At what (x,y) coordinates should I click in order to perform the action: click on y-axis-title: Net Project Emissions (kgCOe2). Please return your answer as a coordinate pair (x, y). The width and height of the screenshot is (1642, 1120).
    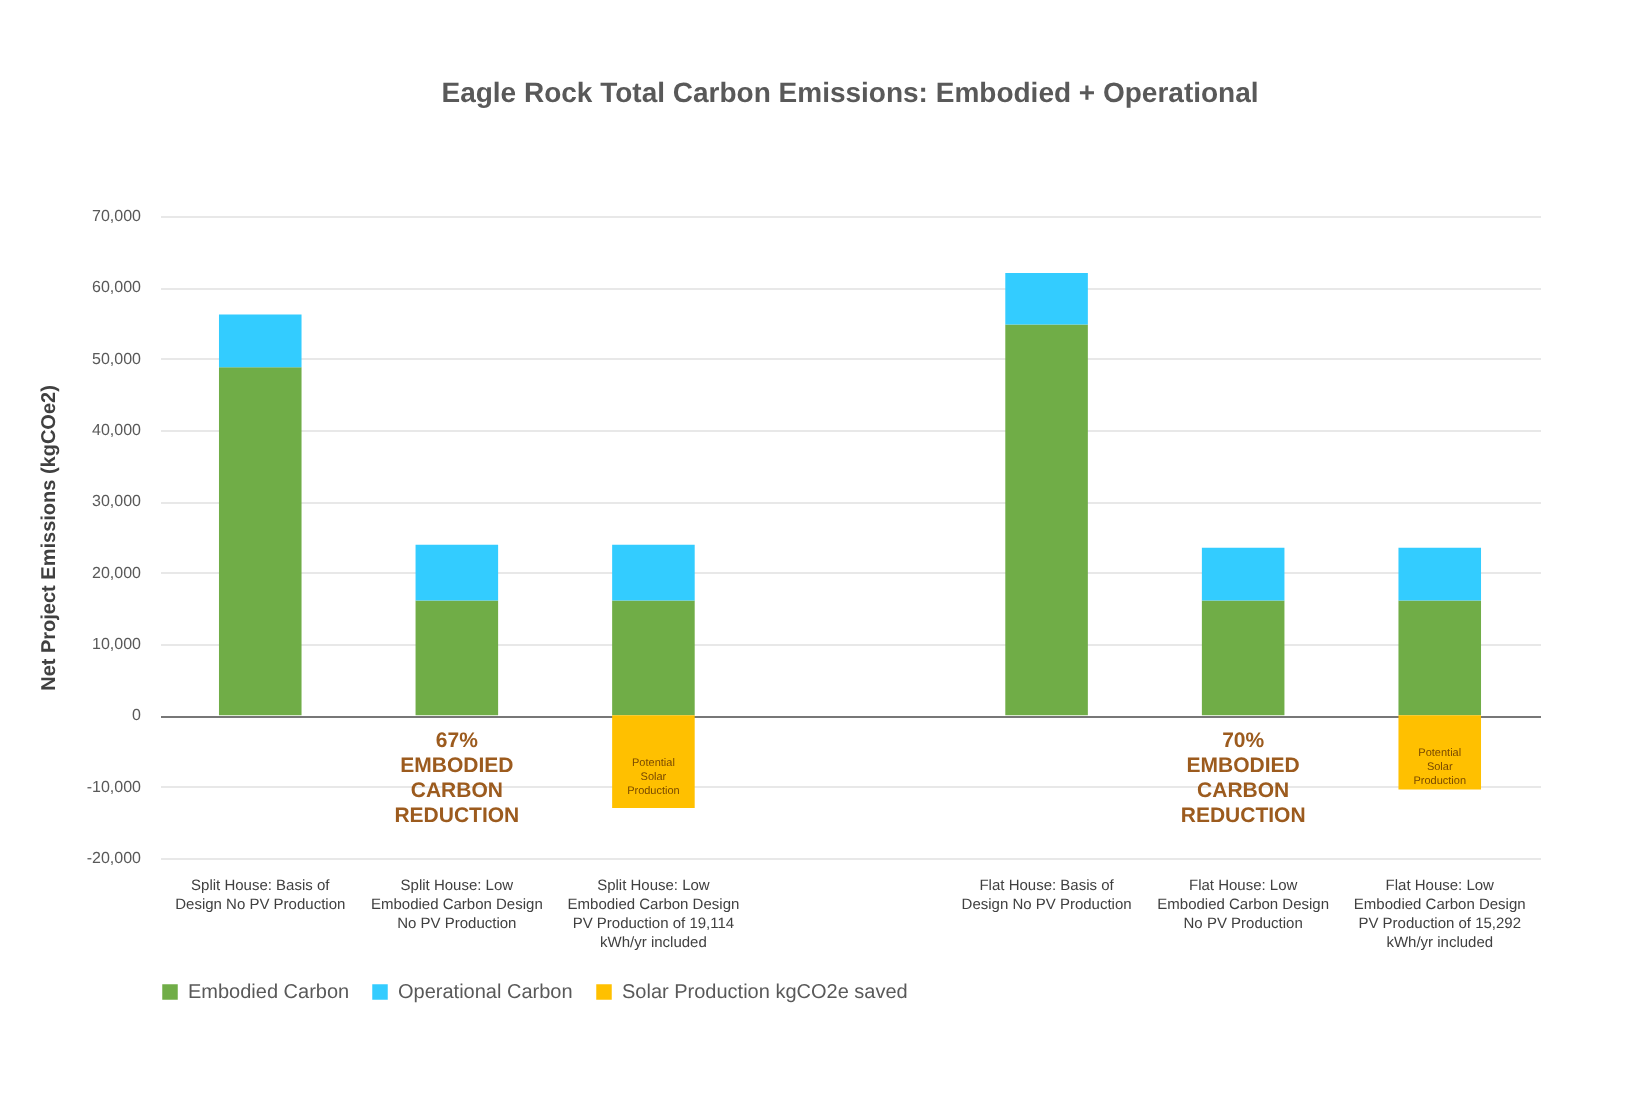
    Looking at the image, I should click on (49, 538).